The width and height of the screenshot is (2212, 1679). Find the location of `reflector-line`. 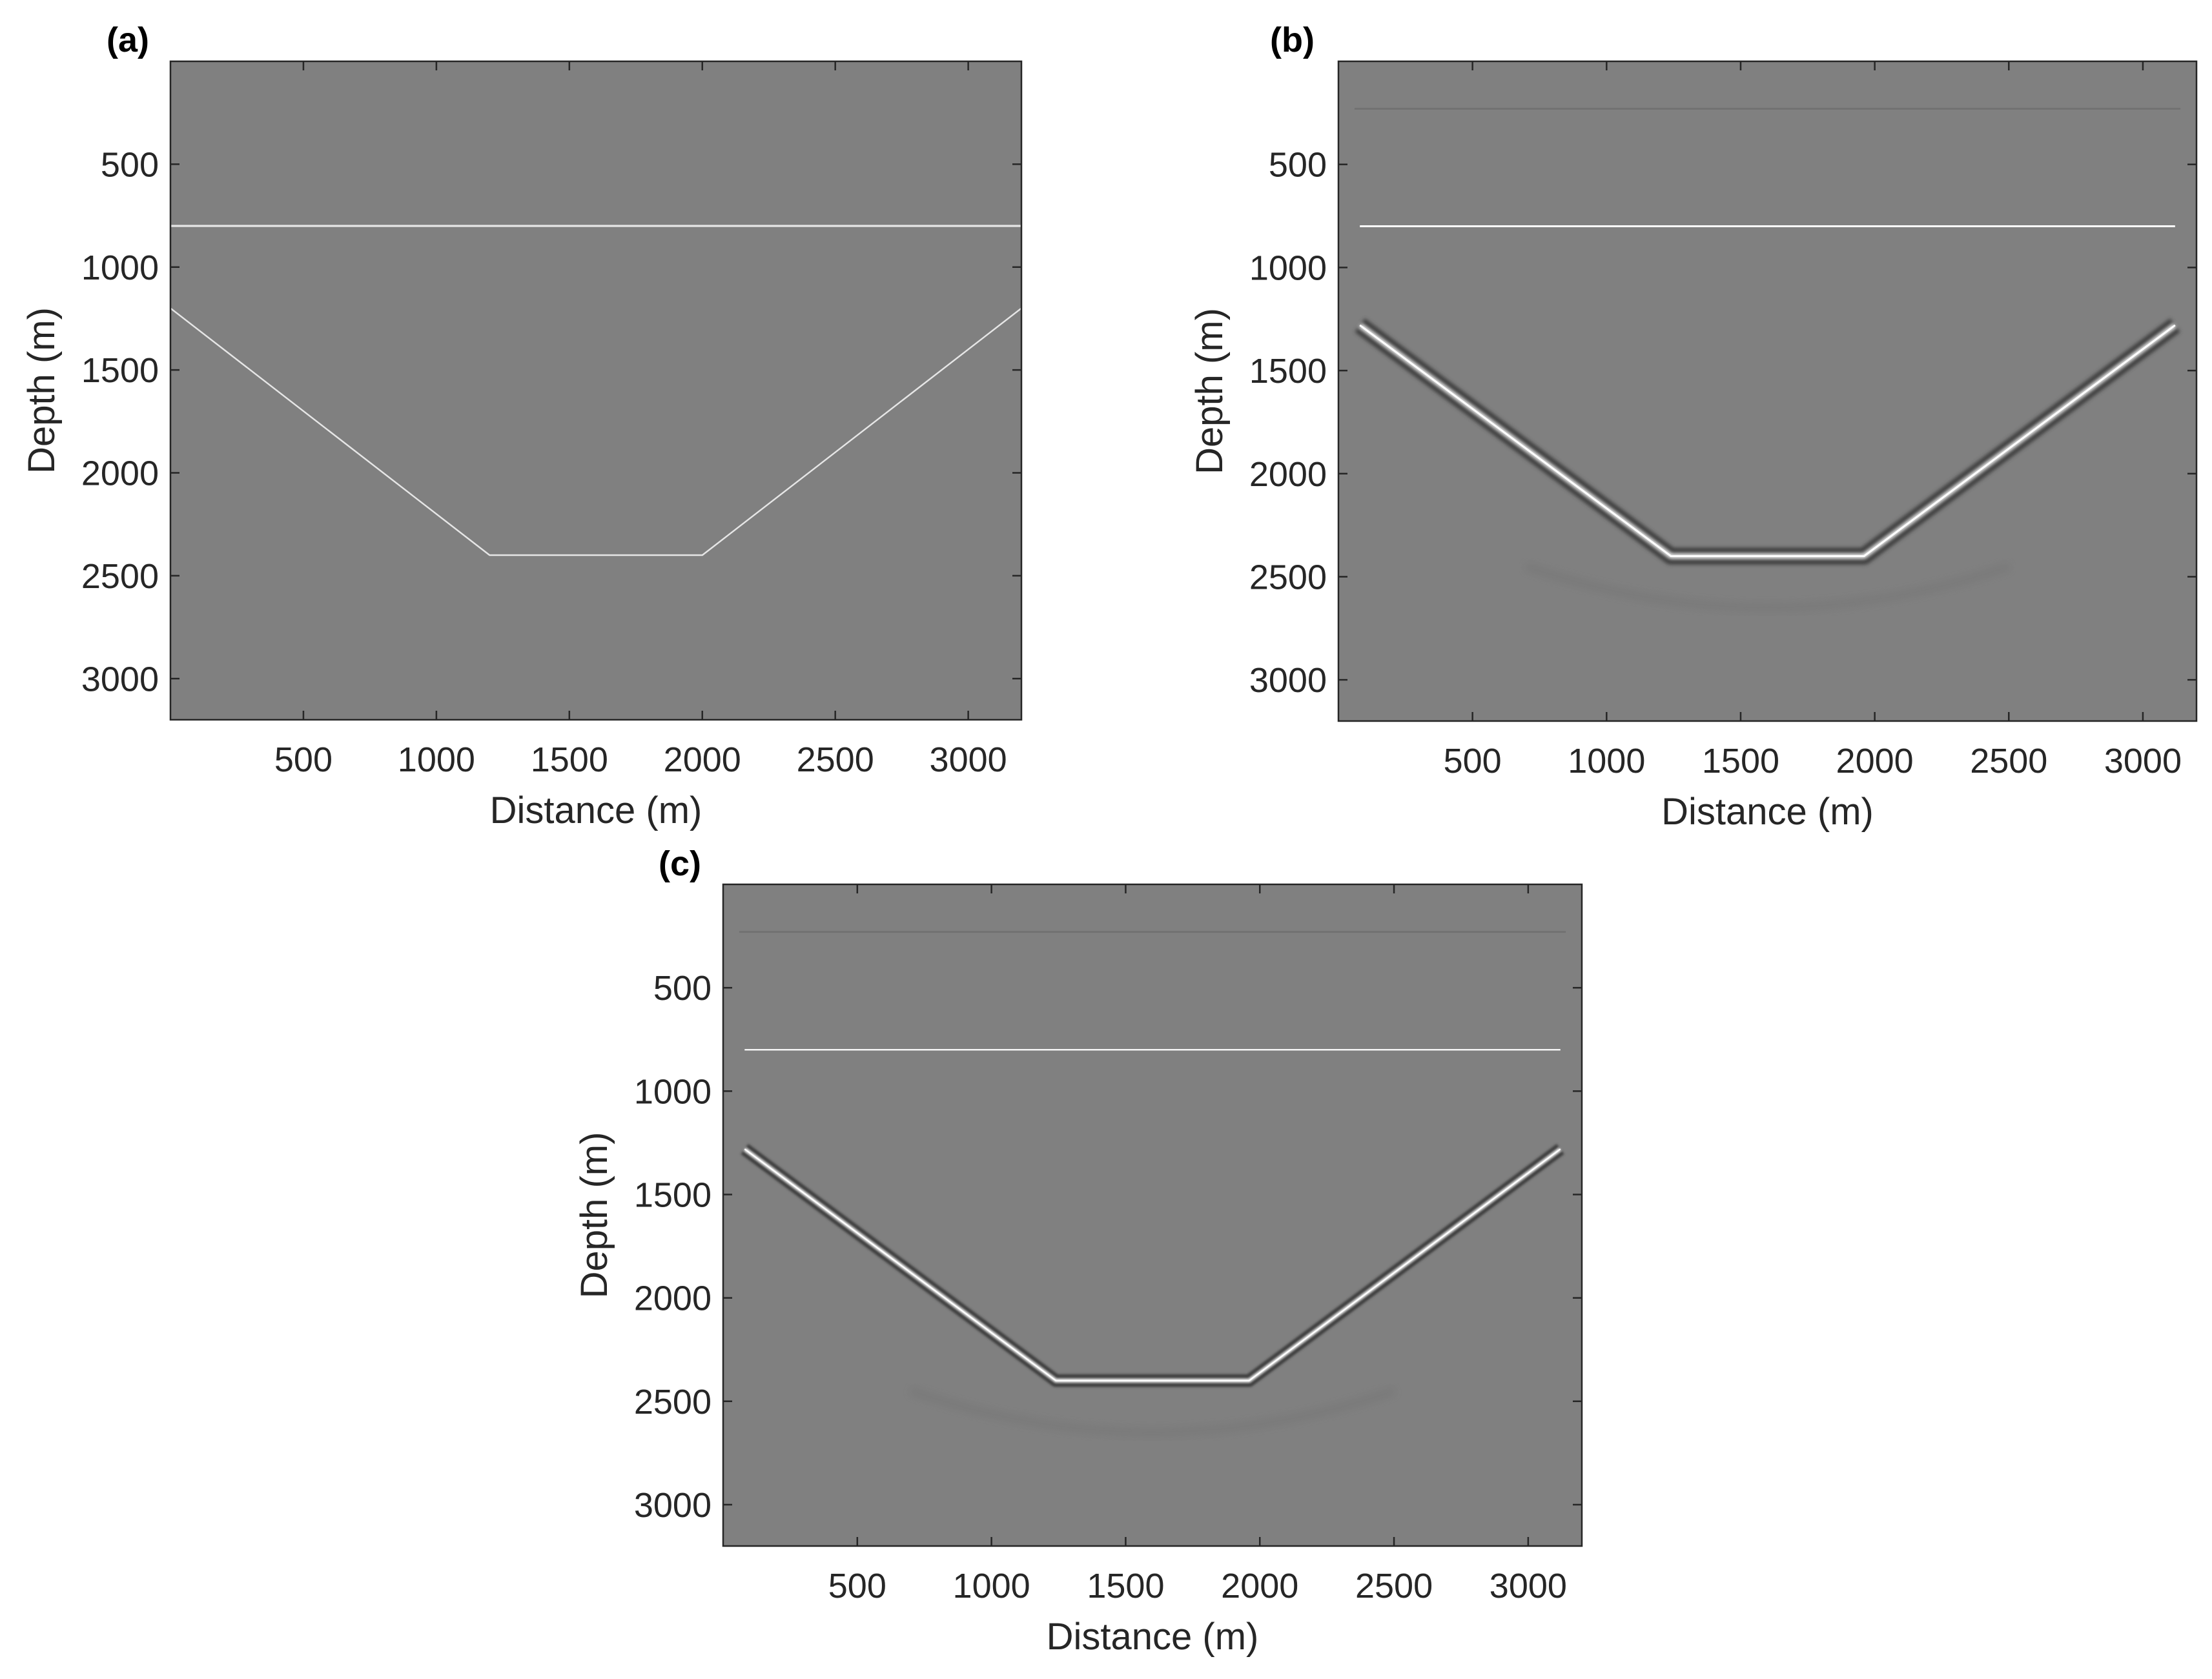

reflector-line is located at coordinates (595, 431).